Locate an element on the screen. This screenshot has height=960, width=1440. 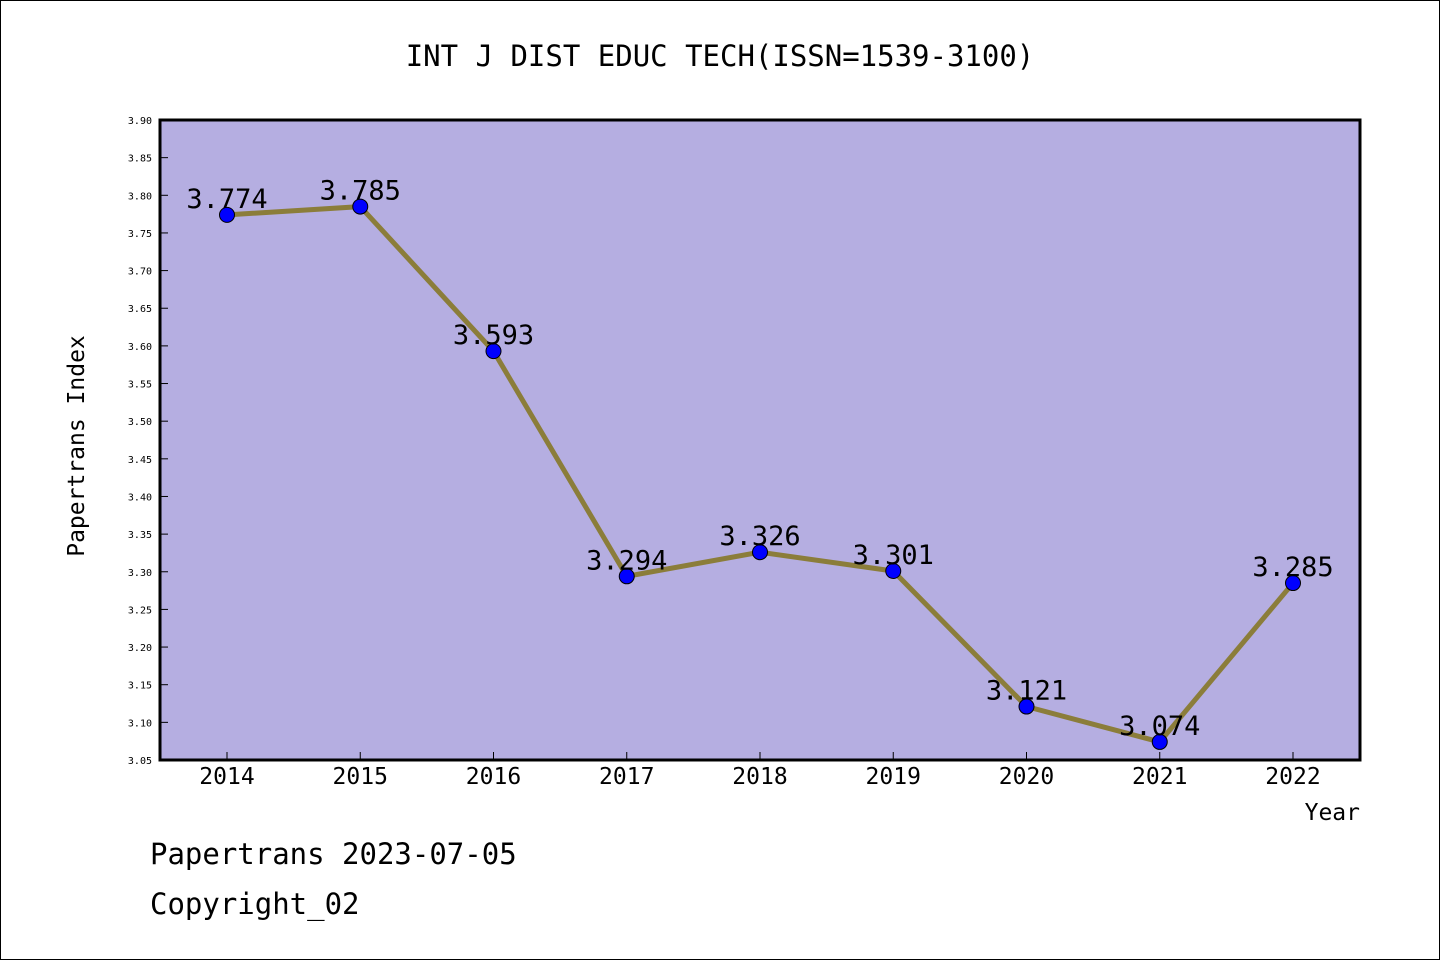
data-label: 3.593 is located at coordinates (493, 335).